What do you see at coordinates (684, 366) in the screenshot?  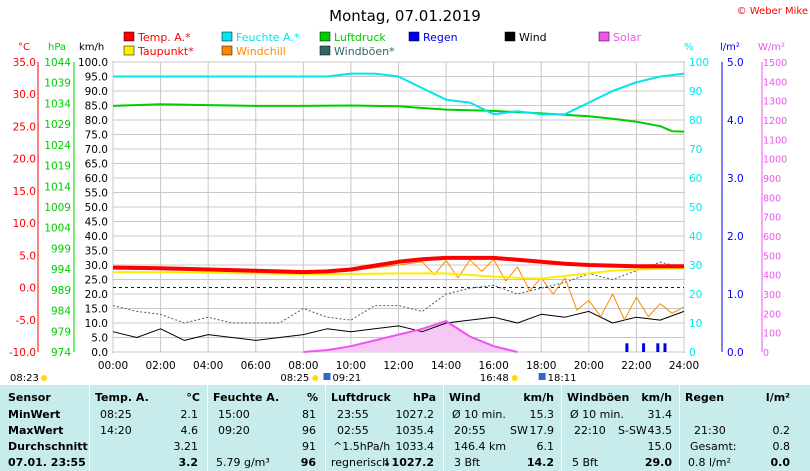 I see `tick-x: 24:00` at bounding box center [684, 366].